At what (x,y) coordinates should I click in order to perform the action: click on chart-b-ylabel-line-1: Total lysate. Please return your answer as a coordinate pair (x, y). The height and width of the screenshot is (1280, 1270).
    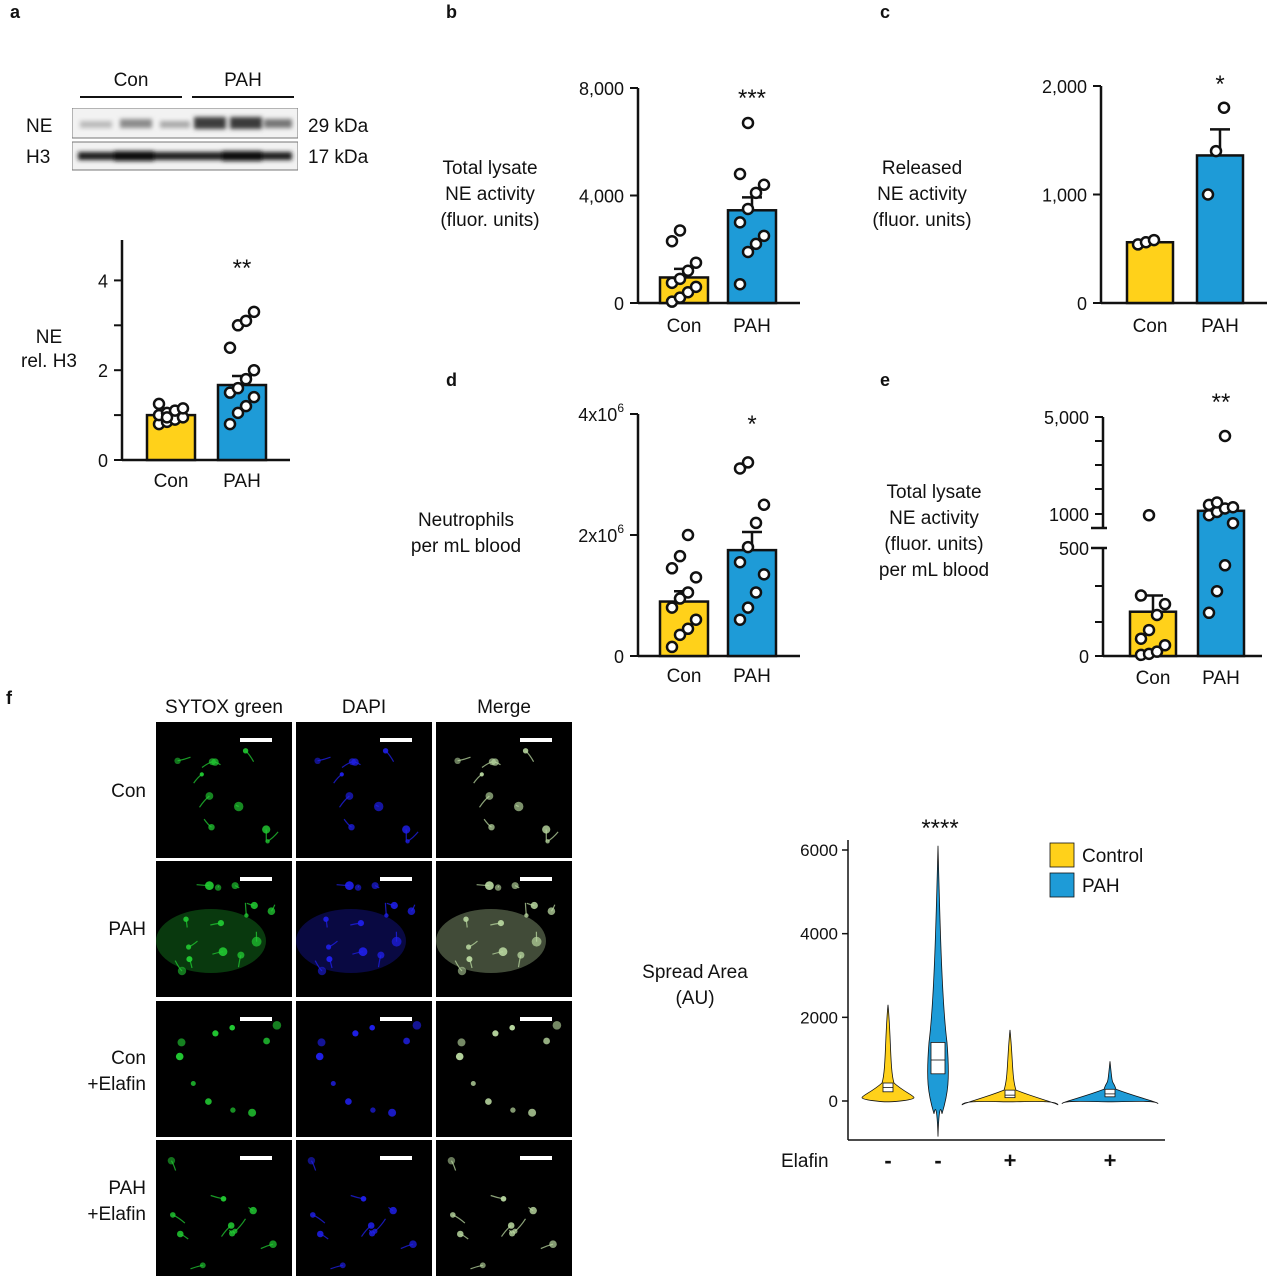
    Looking at the image, I should click on (490, 168).